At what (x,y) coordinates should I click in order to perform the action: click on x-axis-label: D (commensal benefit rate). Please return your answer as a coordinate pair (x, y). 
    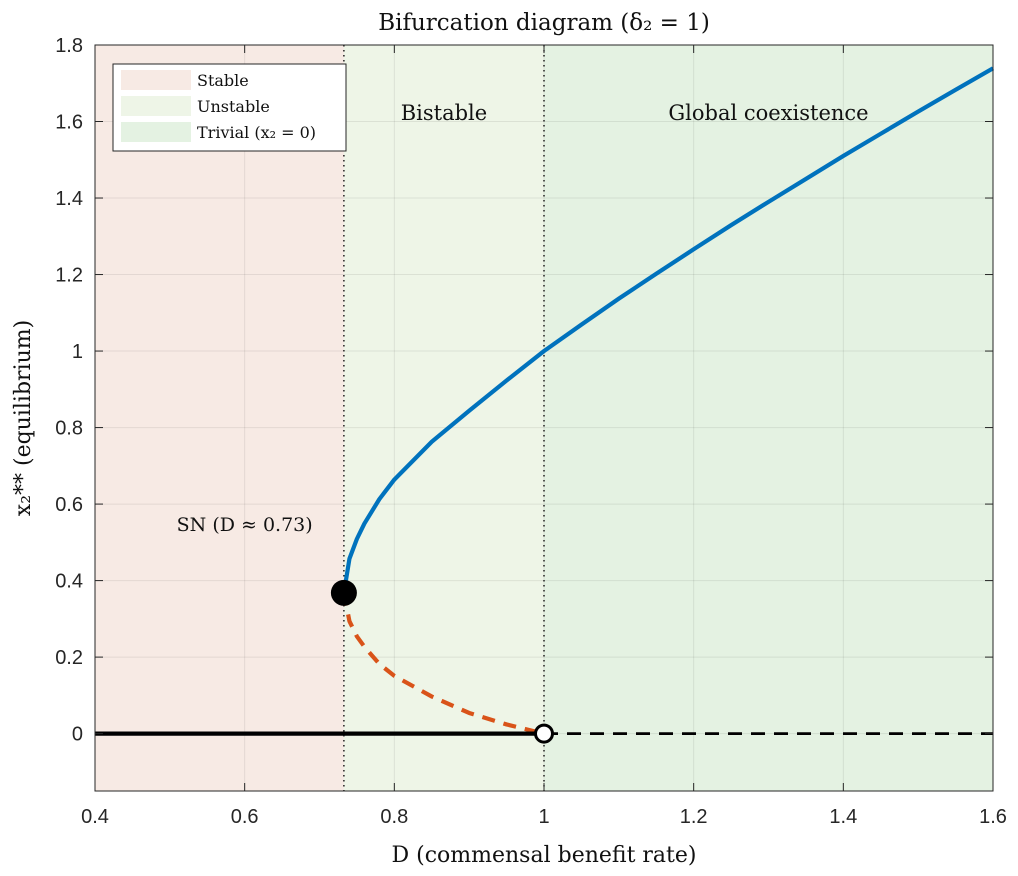
    Looking at the image, I should click on (543, 855).